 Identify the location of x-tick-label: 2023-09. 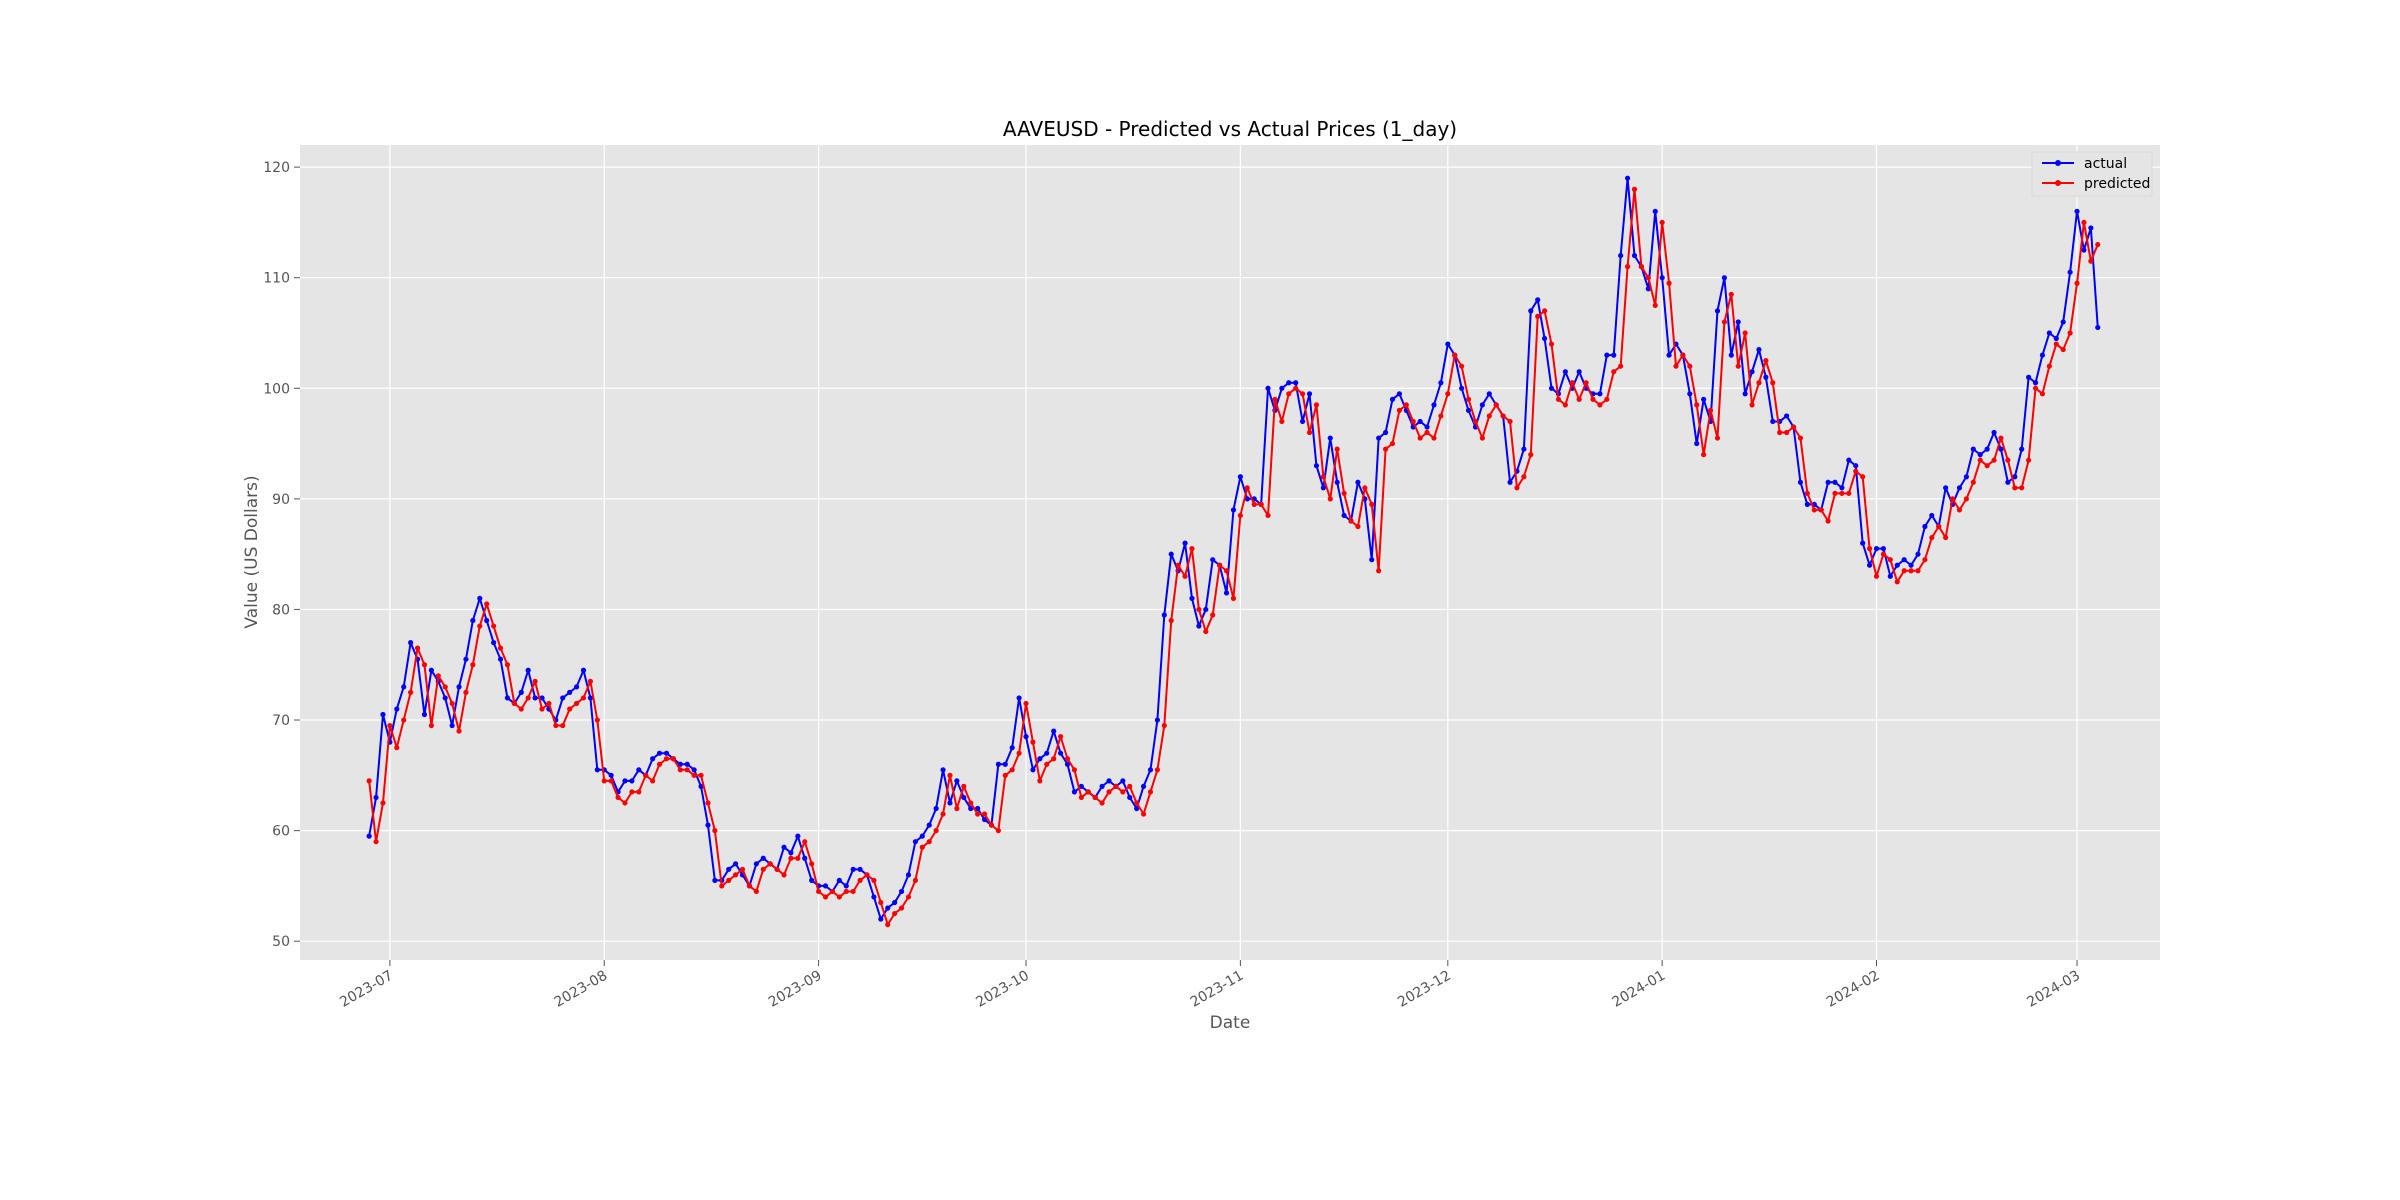
(795, 989).